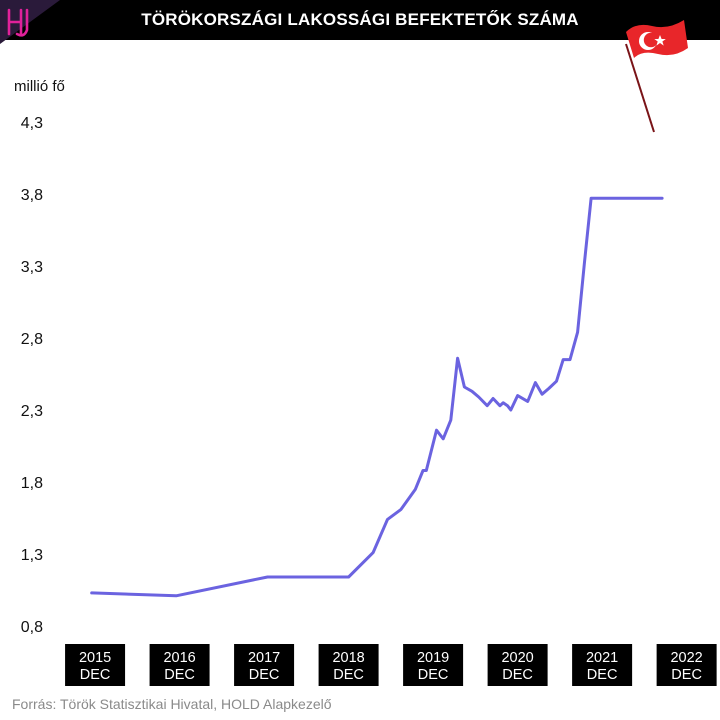  What do you see at coordinates (39, 86) in the screenshot?
I see `y-axis-unit-label: millió fő` at bounding box center [39, 86].